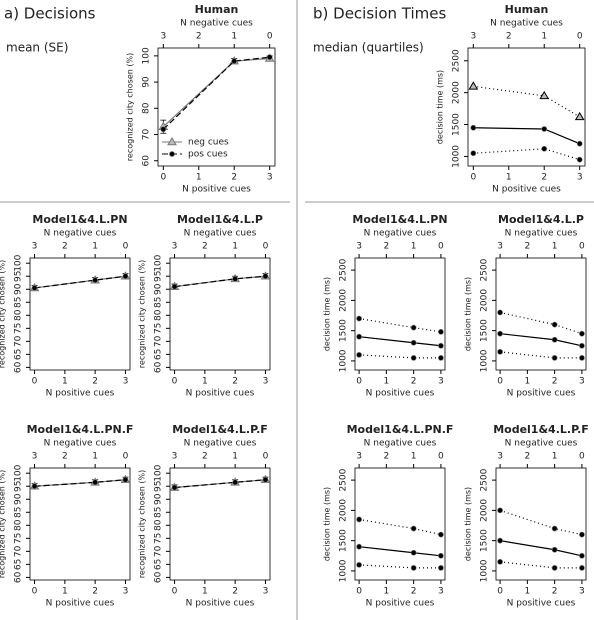 This screenshot has height=620, width=594. Describe the element at coordinates (159, 276) in the screenshot. I see `y-tick-label: 95` at that location.